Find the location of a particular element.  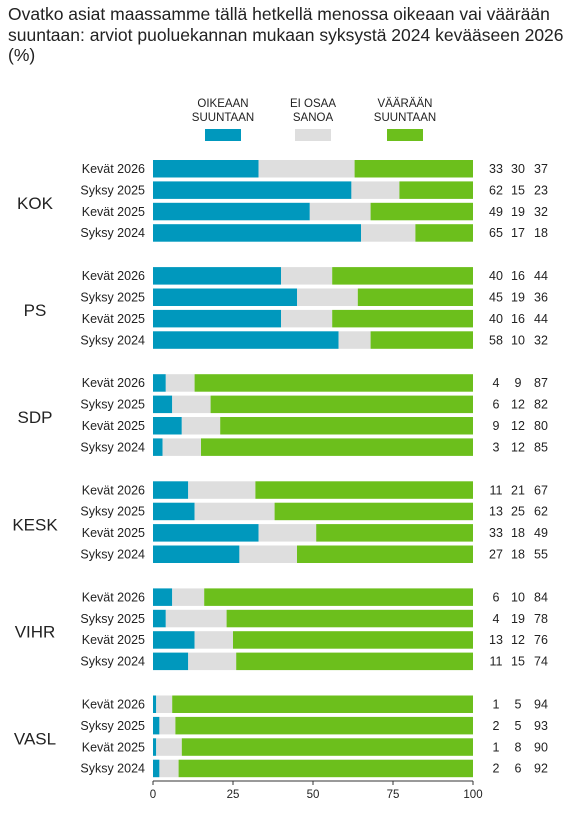

value-label: 76 is located at coordinates (541, 640).